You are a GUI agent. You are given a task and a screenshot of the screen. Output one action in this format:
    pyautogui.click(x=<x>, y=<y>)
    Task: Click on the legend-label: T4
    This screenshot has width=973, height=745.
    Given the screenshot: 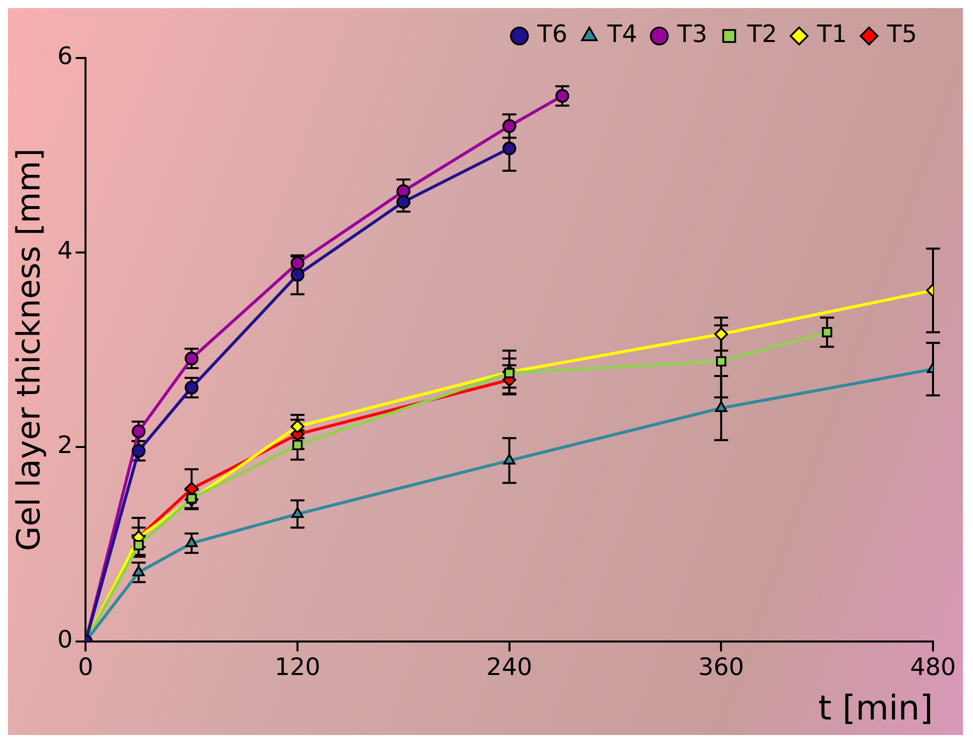 What is the action you would take?
    pyautogui.click(x=622, y=34)
    